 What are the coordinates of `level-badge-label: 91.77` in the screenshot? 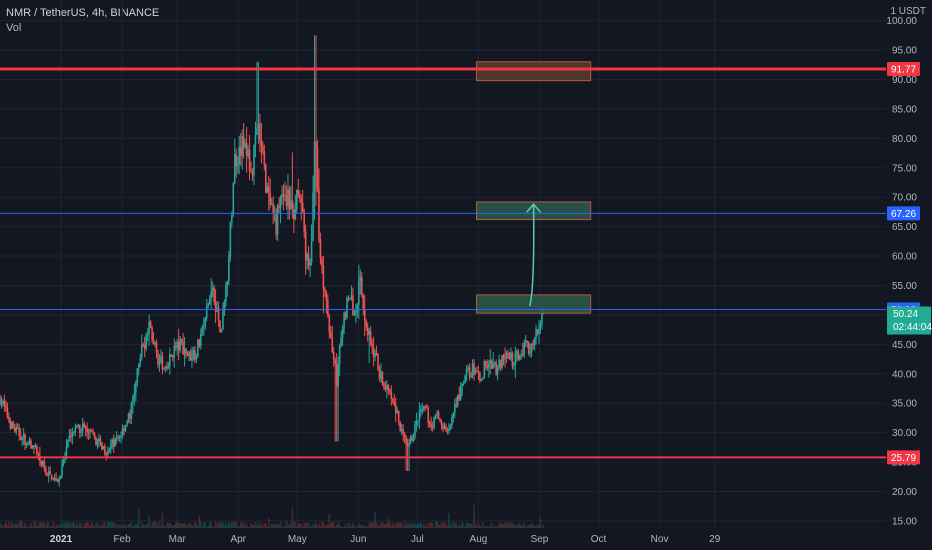 It's located at (903, 70).